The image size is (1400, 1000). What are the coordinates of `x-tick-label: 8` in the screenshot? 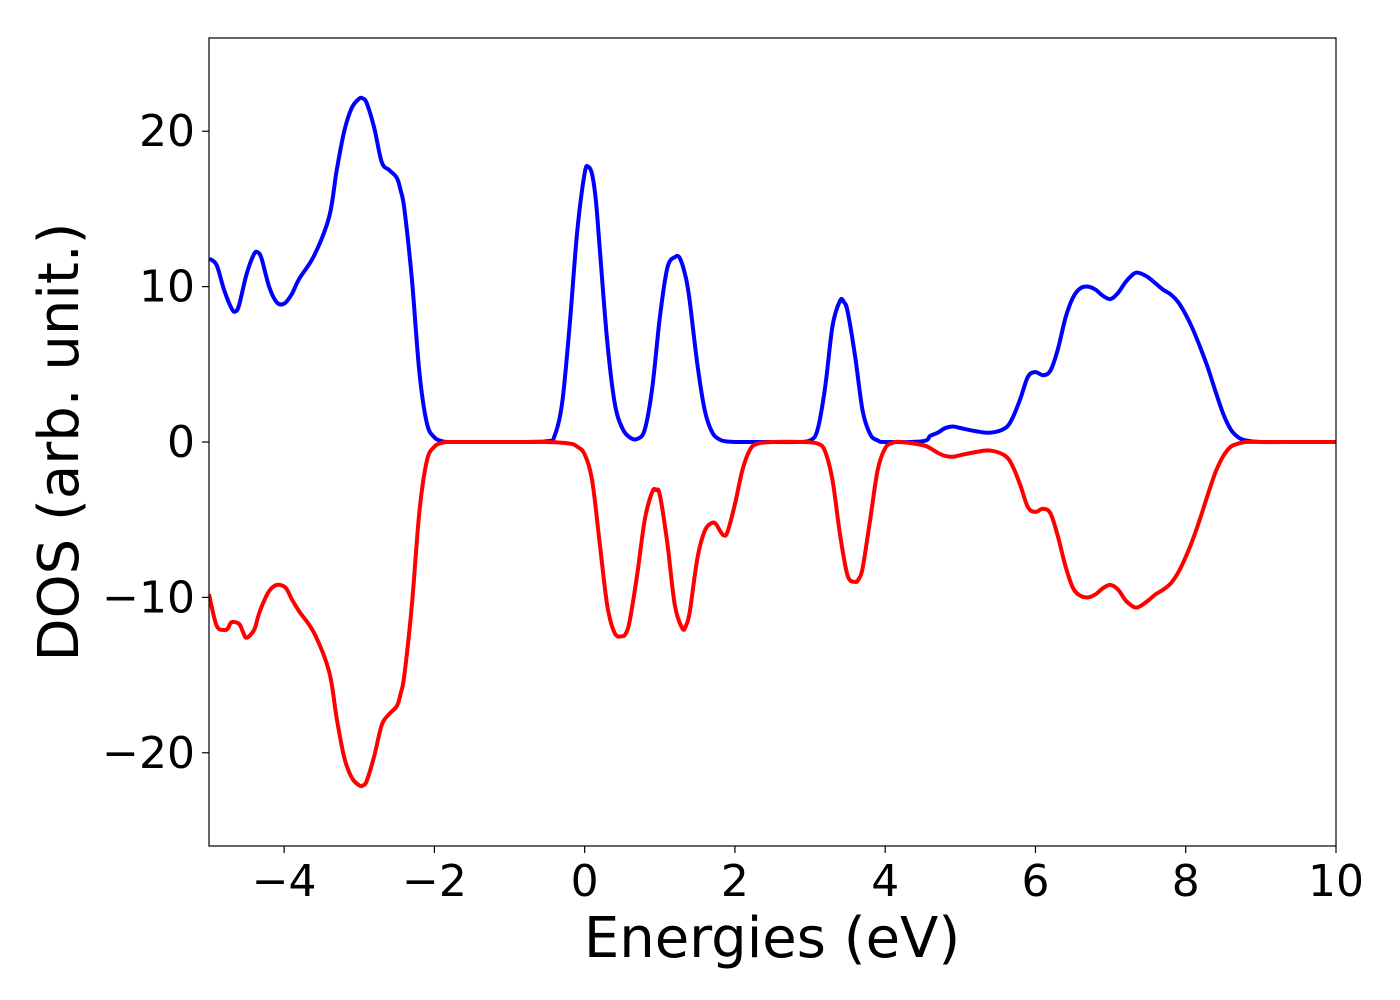 It's located at (1186, 881).